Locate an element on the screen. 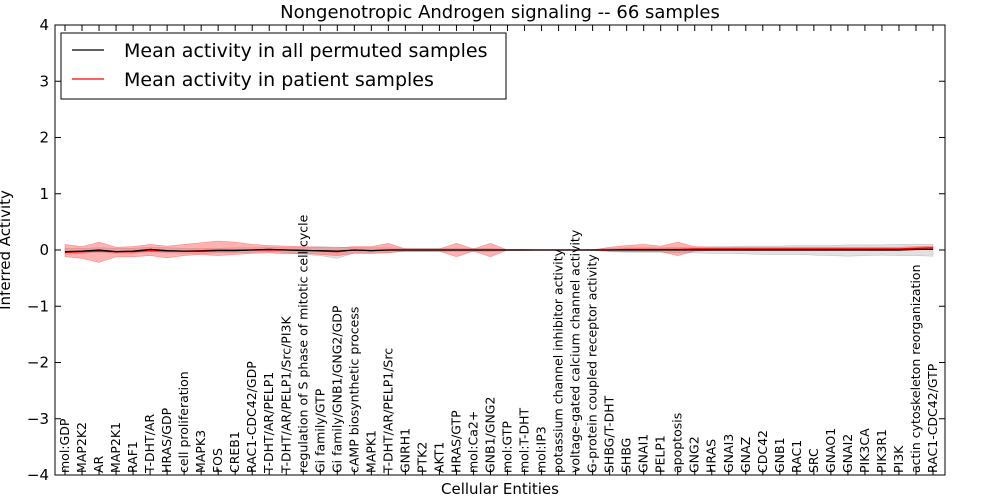  x-tick-label: voltage-gated calcium channel activity is located at coordinates (575, 351).